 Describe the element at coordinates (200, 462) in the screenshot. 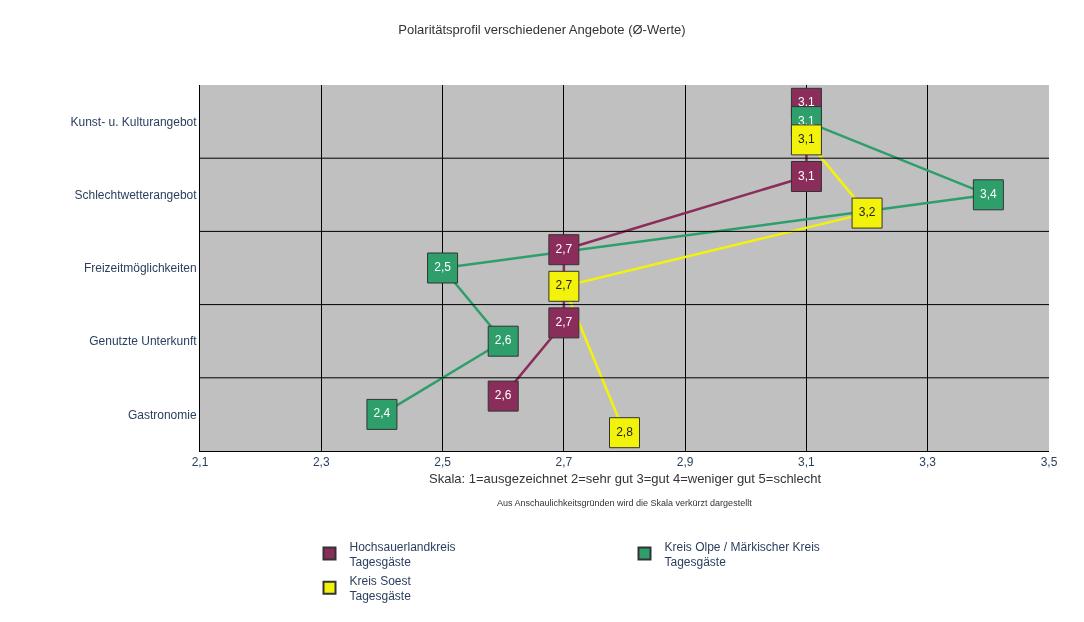

I see `x-tick-label: 2,1` at that location.